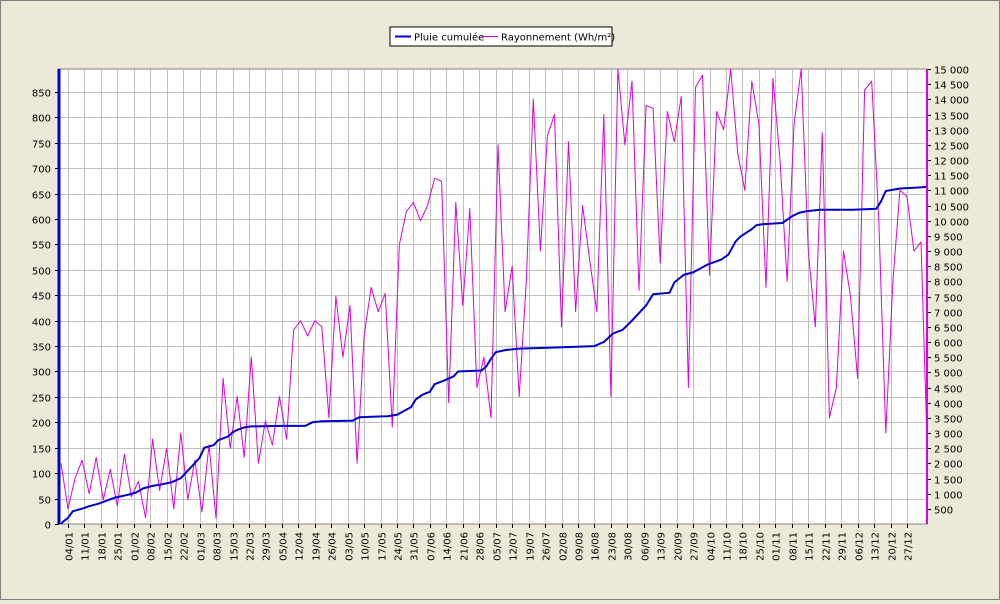 The image size is (1000, 604). What do you see at coordinates (70, 546) in the screenshot?
I see `x-tick-label: 04/01` at bounding box center [70, 546].